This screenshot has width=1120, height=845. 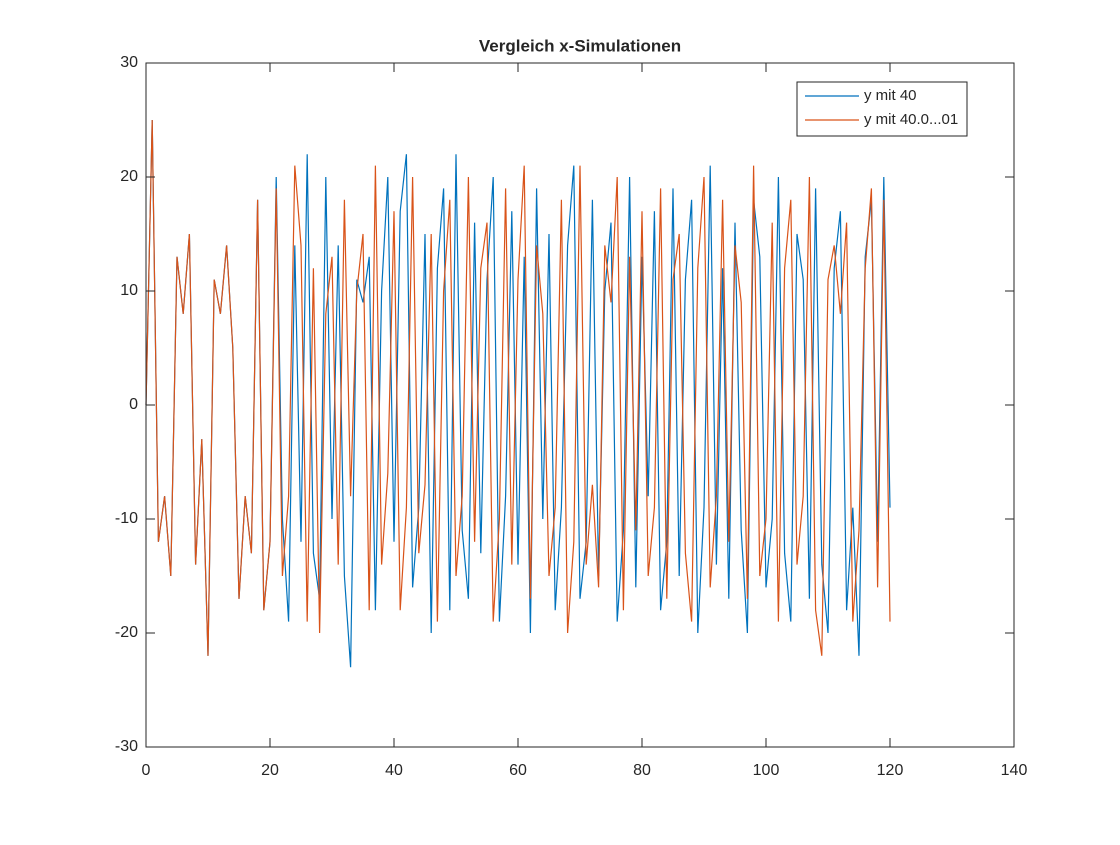 I want to click on y-tick-label: 0, so click(x=133, y=404).